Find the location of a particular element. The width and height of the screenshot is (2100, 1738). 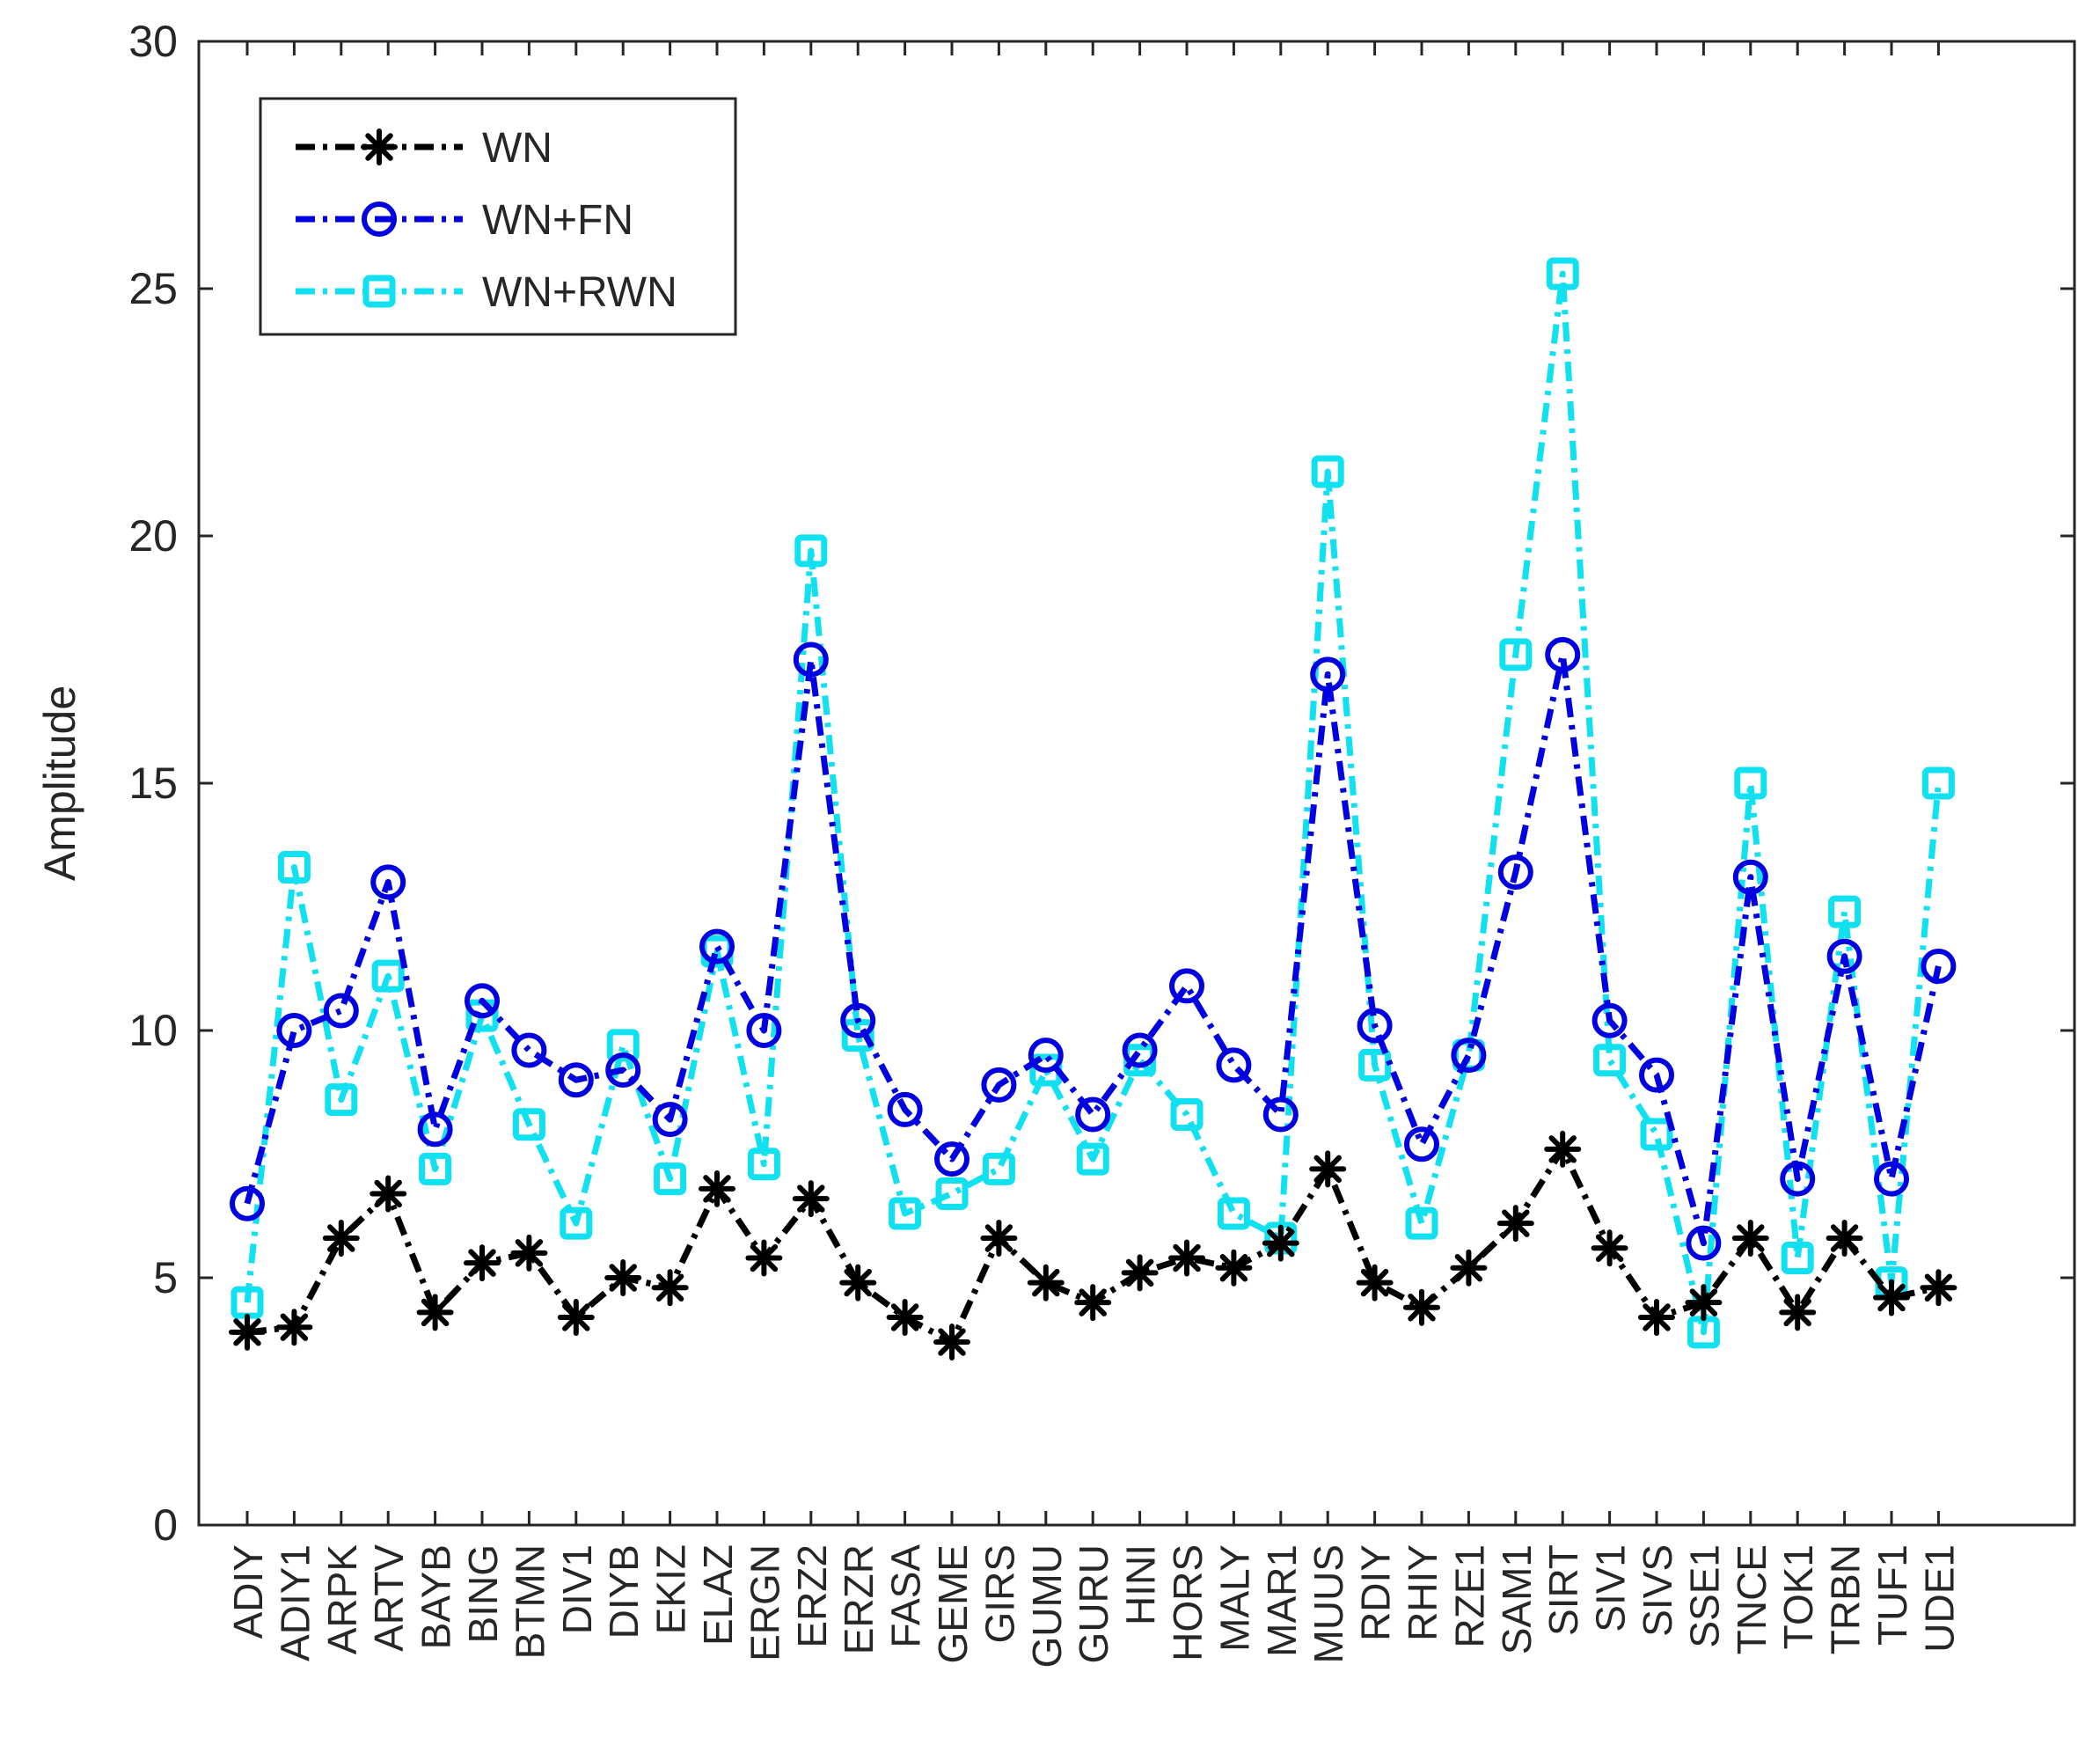

x-tick-label: SIVS is located at coordinates (1657, 1590).